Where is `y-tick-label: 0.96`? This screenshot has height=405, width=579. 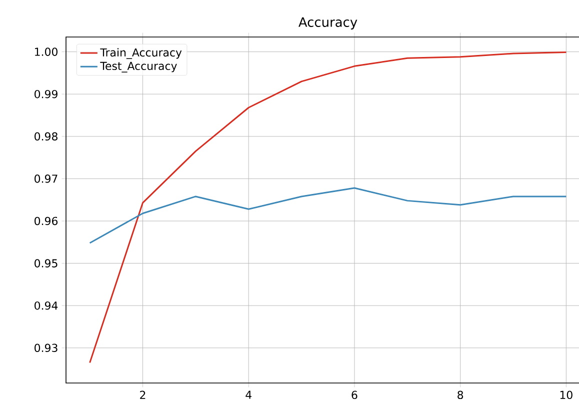 y-tick-label: 0.96 is located at coordinates (46, 221).